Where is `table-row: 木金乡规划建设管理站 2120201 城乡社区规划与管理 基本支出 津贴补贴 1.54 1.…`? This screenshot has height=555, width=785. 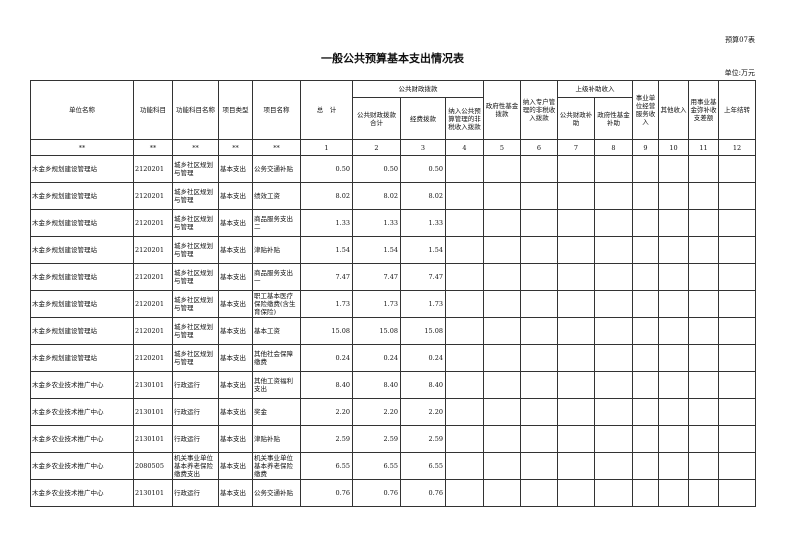 table-row: 木金乡规划建设管理站 2120201 城乡社区规划与管理 基本支出 津贴补贴 1.54 1.… is located at coordinates (393, 250).